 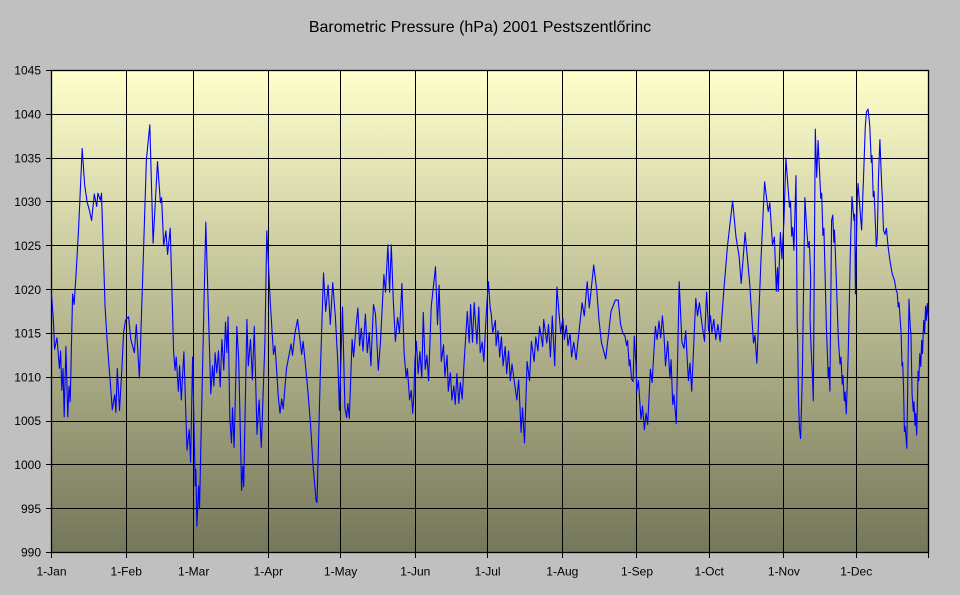 I want to click on svg-text: 995, so click(x=31, y=509).